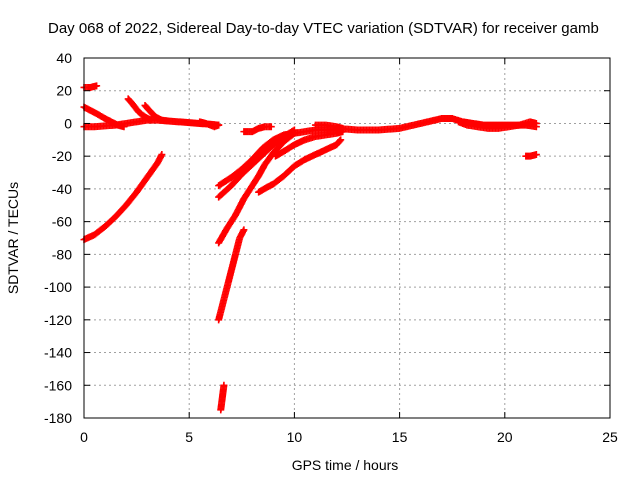 This screenshot has height=480, width=640. I want to click on y-tick-label: -180, so click(58, 418).